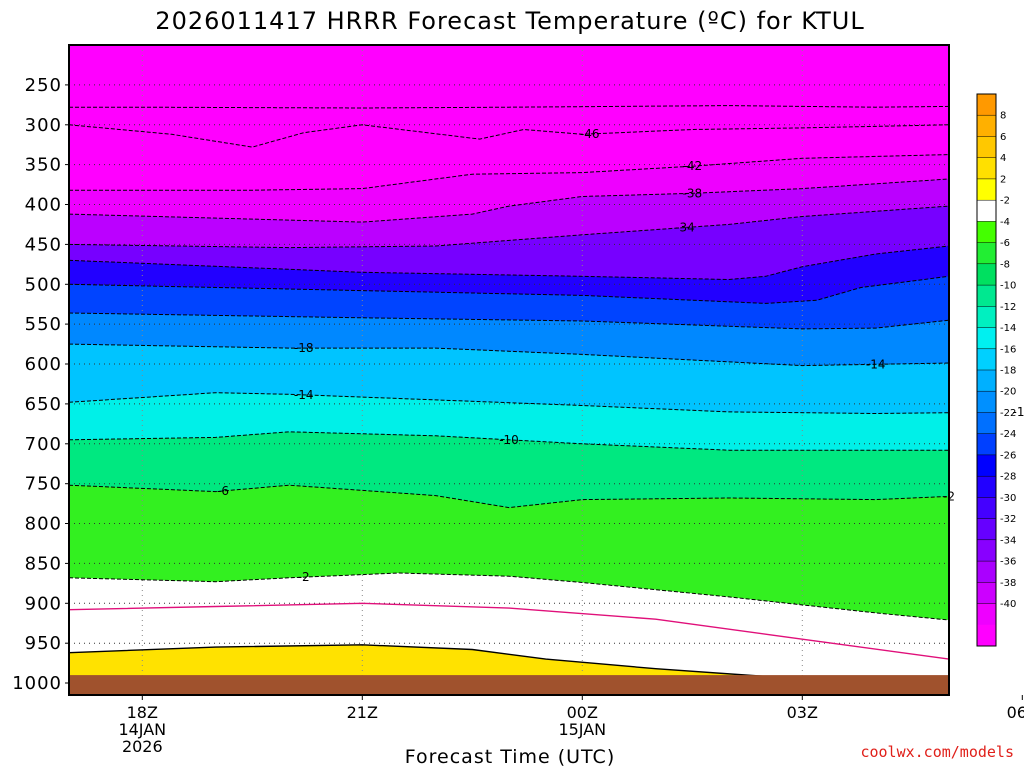  Describe the element at coordinates (1008, 413) in the screenshot. I see `colorbar-label: -22` at that location.